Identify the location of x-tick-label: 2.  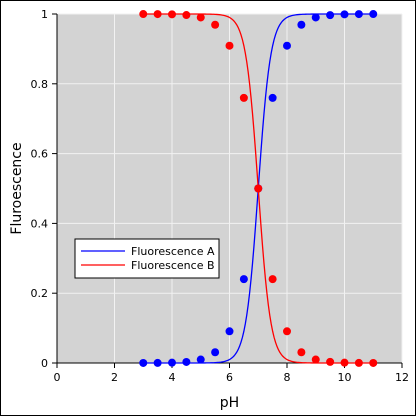
(114, 377).